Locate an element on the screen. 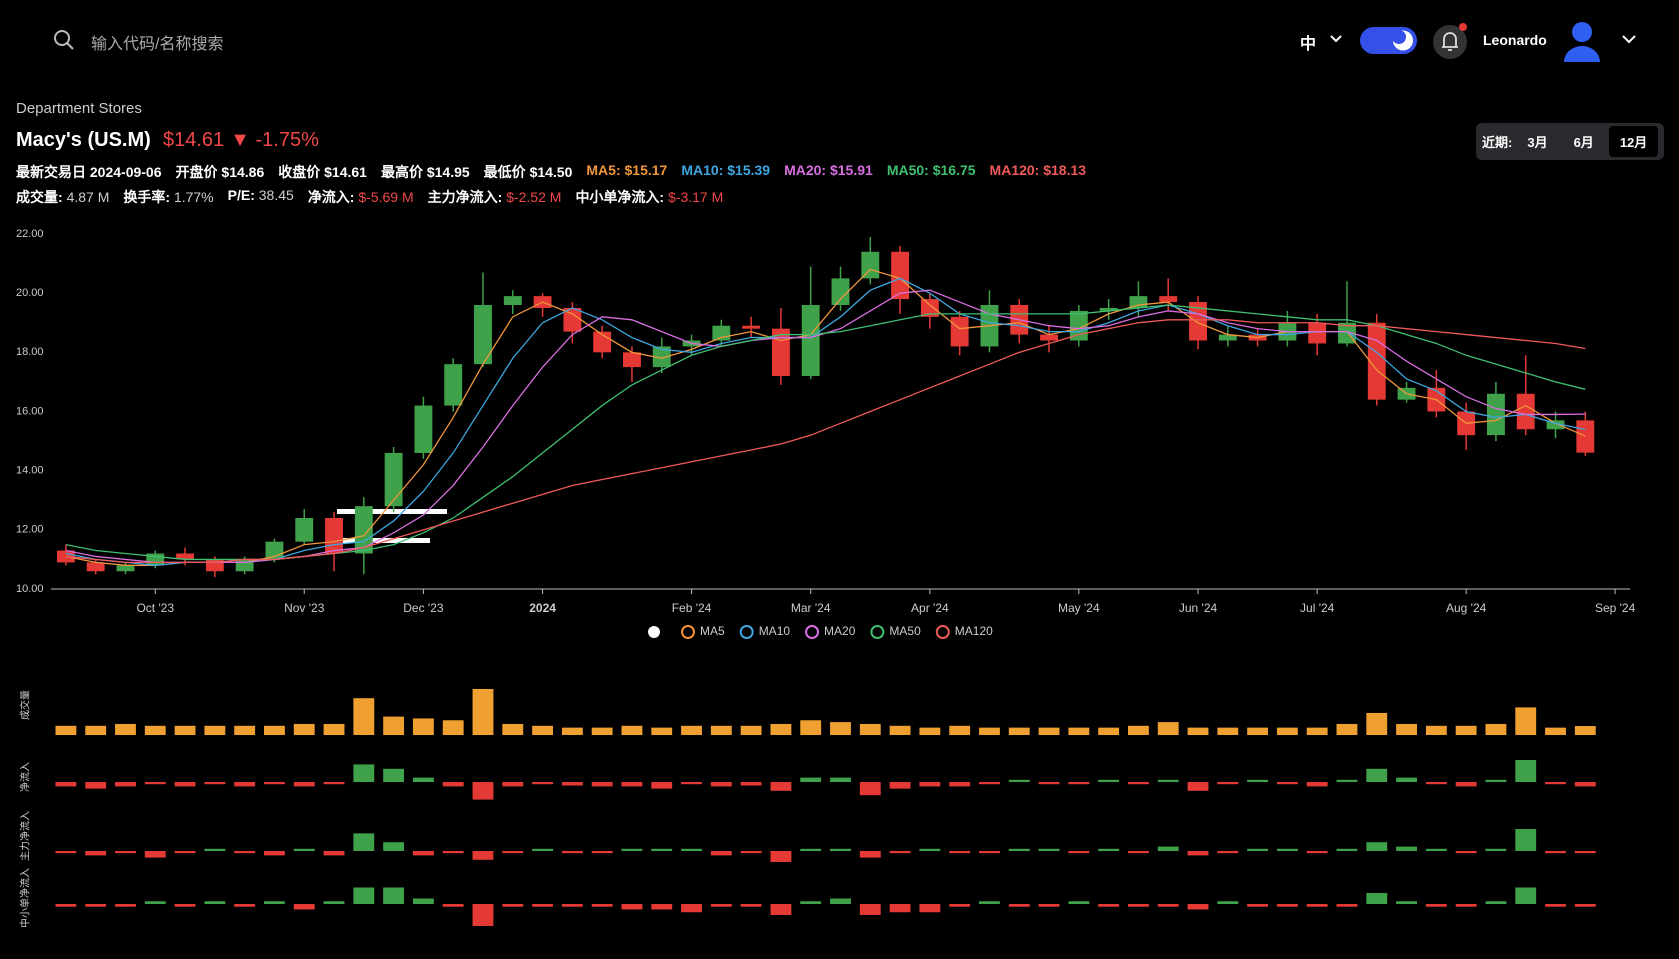 Image resolution: width=1679 pixels, height=959 pixels. user-name: Leonardo is located at coordinates (1515, 40).